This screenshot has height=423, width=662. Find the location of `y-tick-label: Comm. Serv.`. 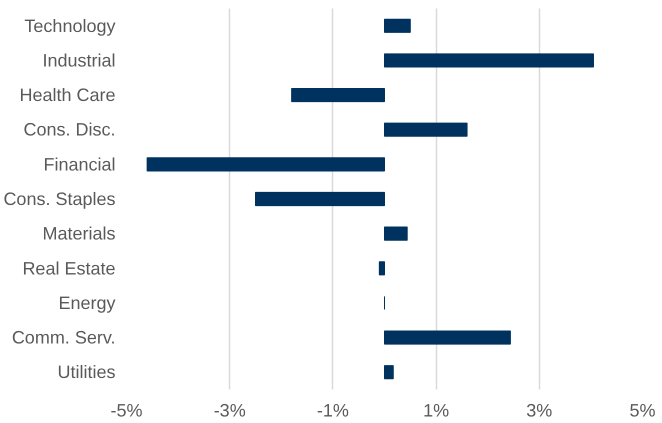

y-tick-label: Comm. Serv. is located at coordinates (64, 338).